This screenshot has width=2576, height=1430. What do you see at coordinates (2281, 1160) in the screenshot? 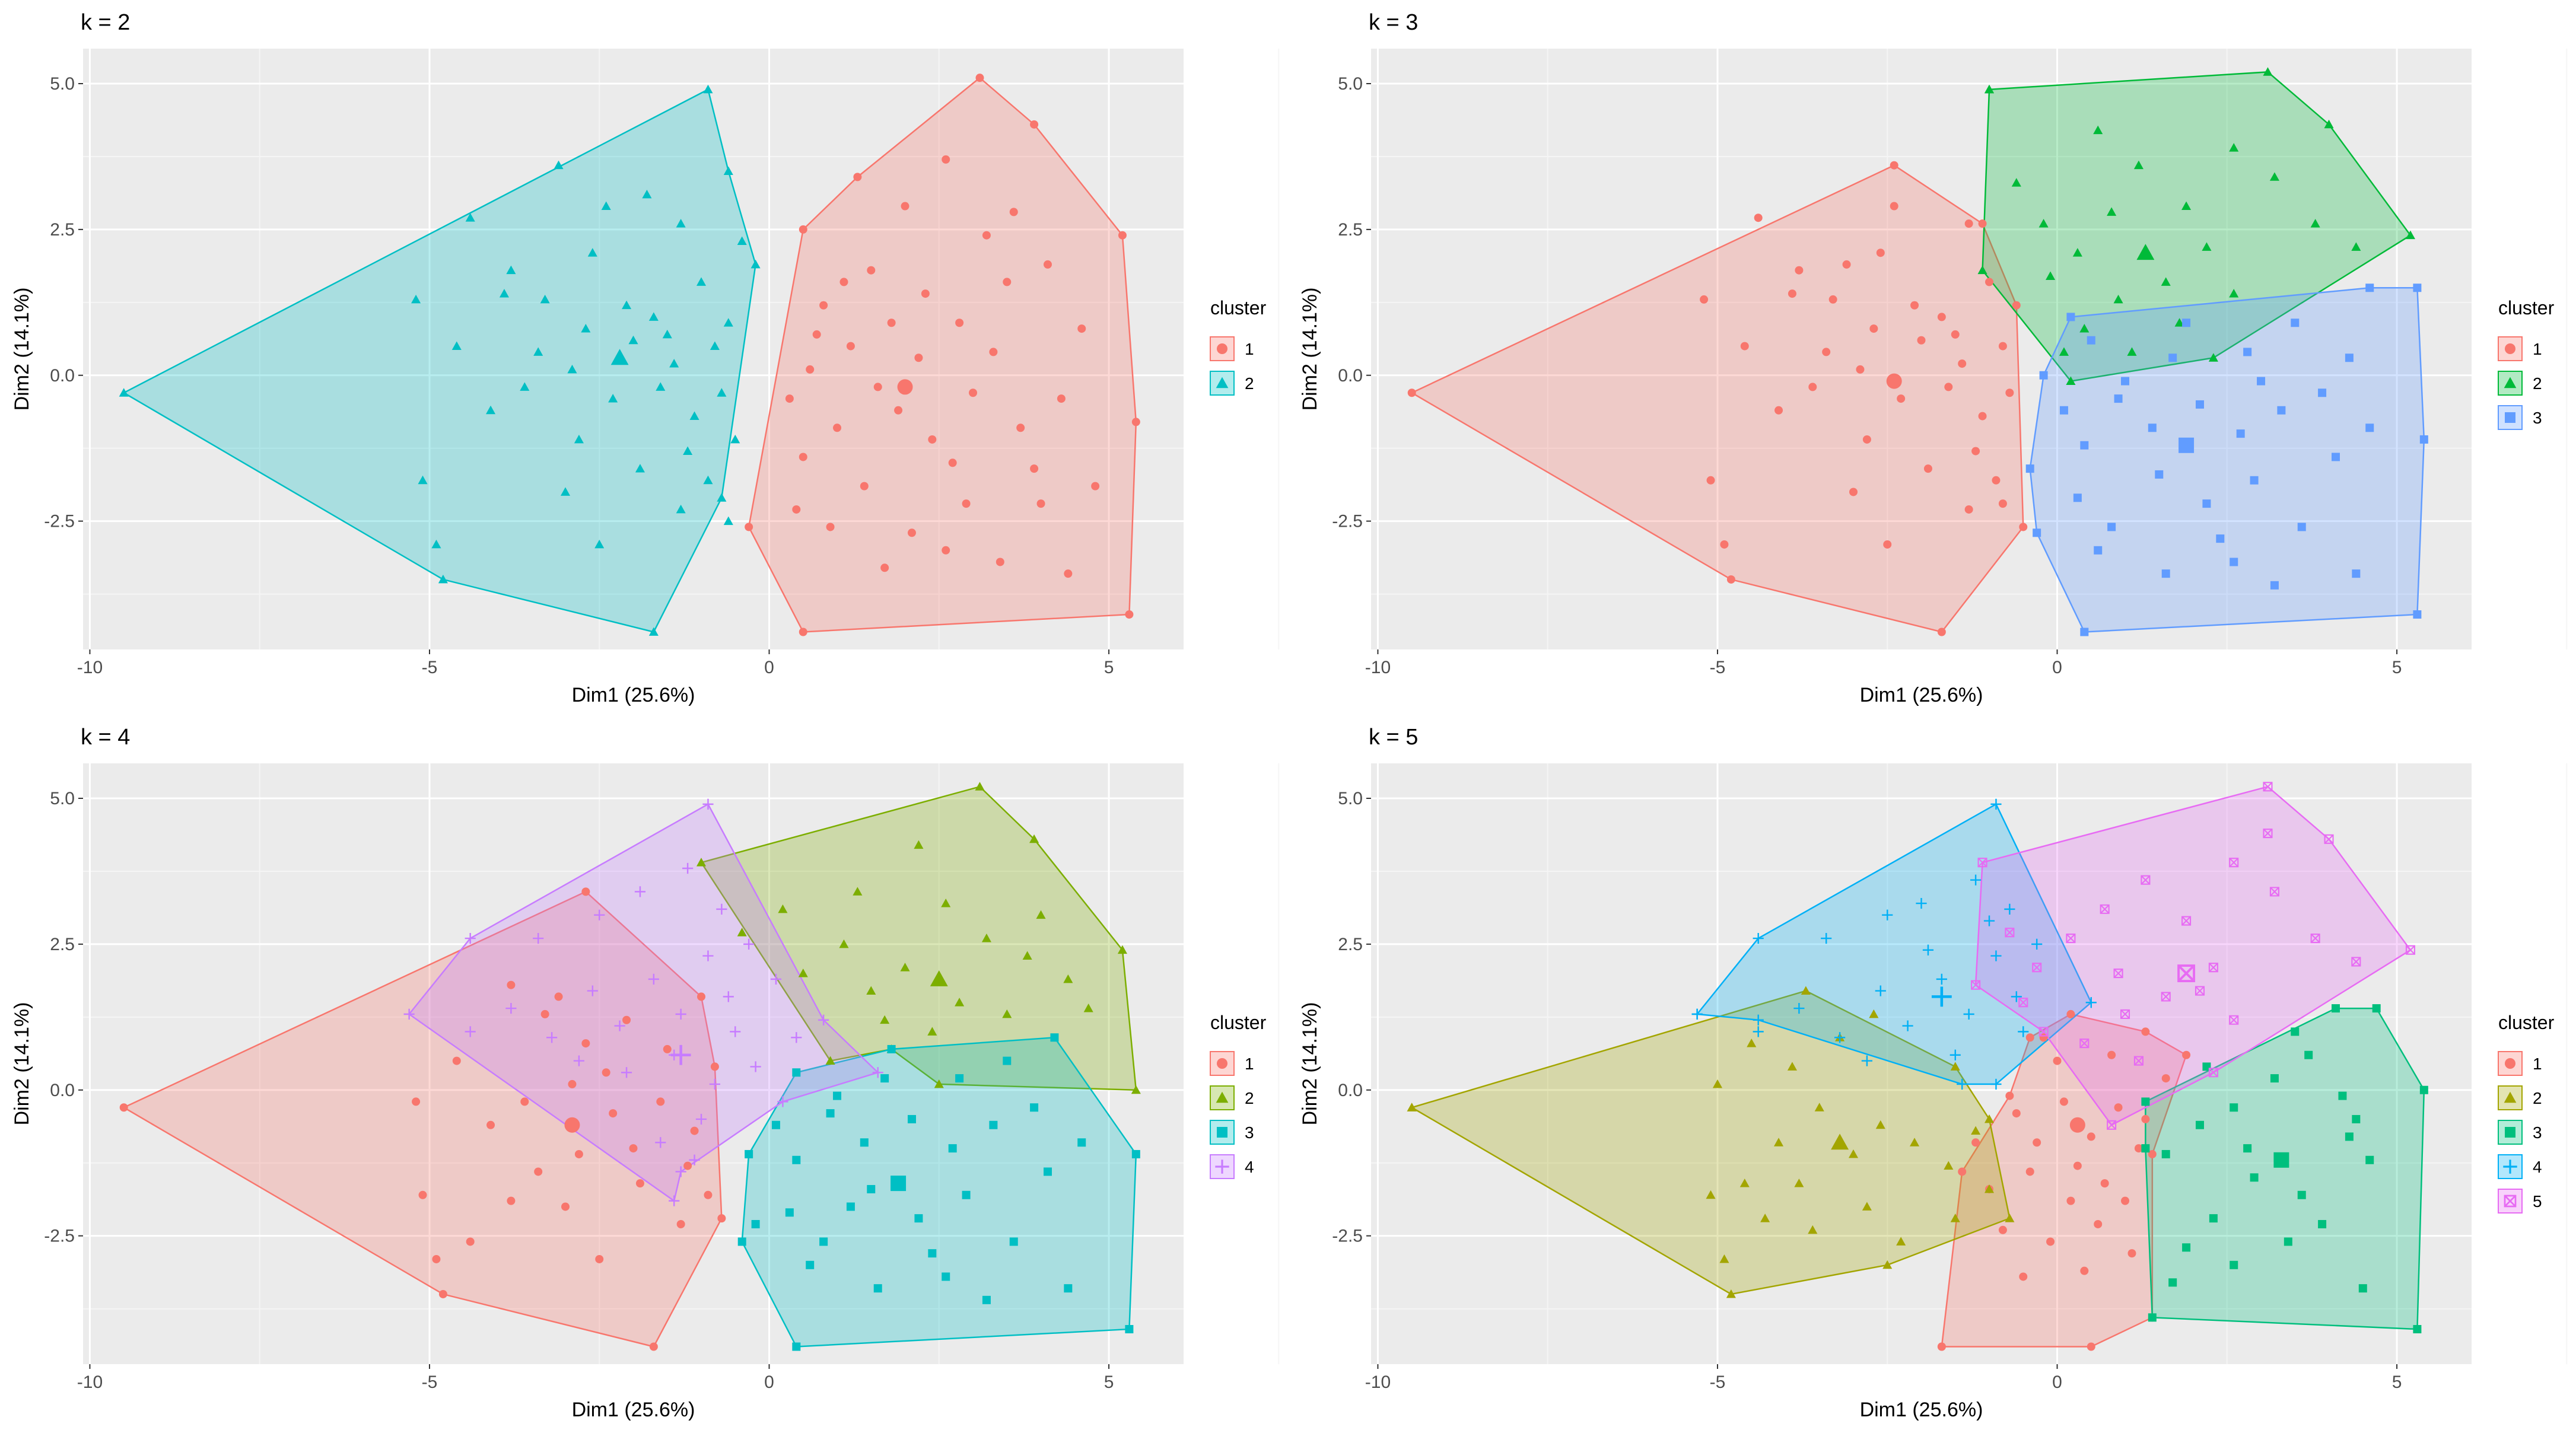
I see `cluster-3-center` at bounding box center [2281, 1160].